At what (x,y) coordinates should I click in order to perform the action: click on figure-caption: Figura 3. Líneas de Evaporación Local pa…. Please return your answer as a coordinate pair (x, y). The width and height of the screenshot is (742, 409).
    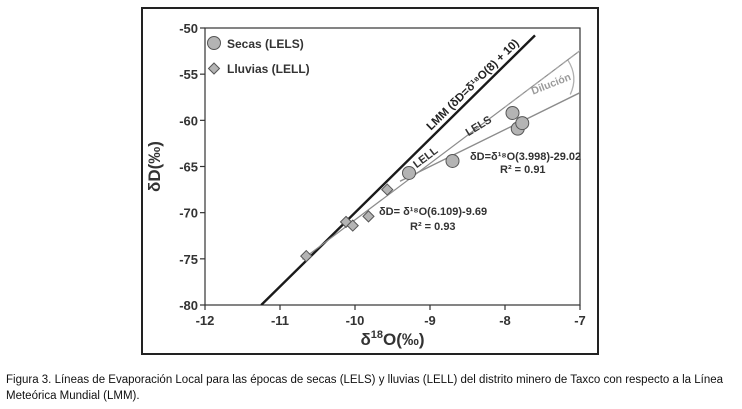
    Looking at the image, I should click on (365, 388).